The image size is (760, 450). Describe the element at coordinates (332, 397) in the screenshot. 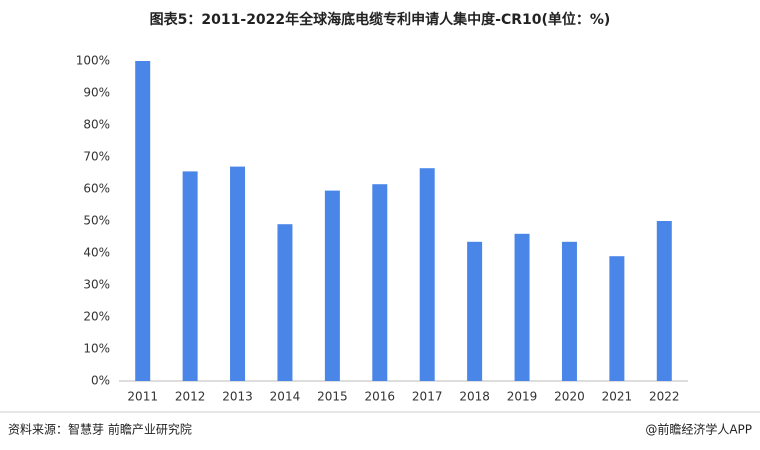

I see `x-tick-label: 2015` at that location.